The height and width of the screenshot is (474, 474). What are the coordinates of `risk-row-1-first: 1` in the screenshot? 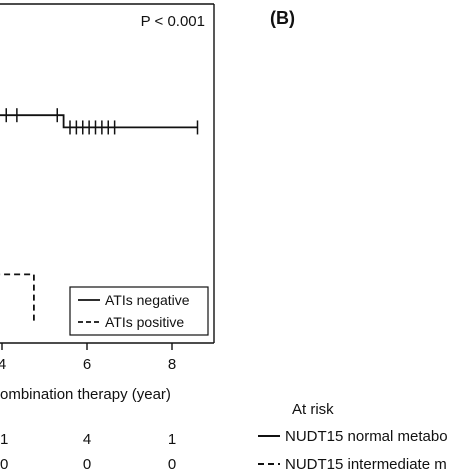 It's located at (4, 439).